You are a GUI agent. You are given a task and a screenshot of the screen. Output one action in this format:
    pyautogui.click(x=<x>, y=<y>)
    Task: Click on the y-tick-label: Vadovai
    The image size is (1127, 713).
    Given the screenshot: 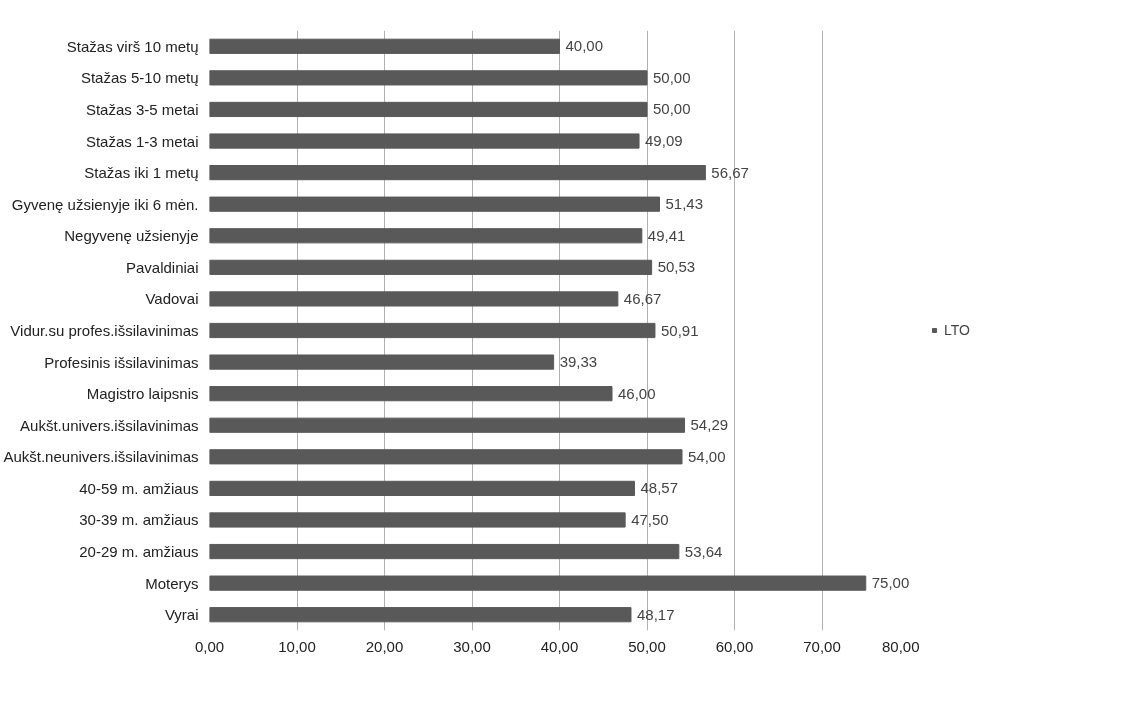 What is the action you would take?
    pyautogui.click(x=172, y=299)
    